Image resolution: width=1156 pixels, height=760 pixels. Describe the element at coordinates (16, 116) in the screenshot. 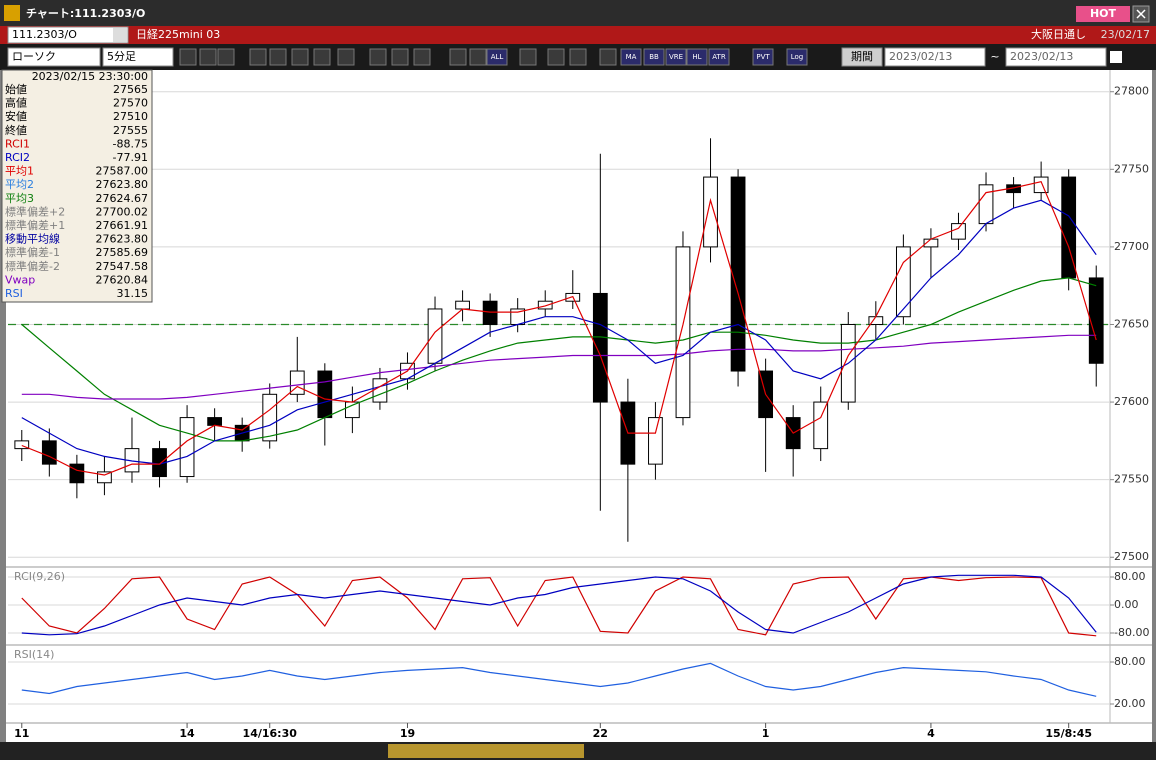

I see `info-label: 安値` at that location.